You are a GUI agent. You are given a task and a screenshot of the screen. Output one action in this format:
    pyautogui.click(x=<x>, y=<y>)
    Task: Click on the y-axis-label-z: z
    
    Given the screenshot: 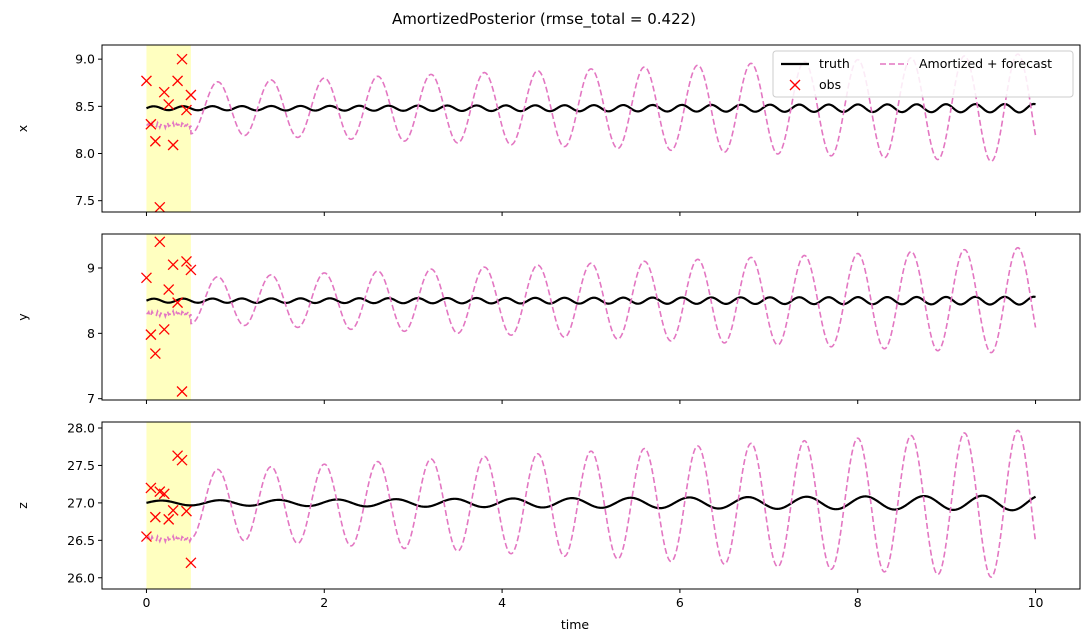 What is the action you would take?
    pyautogui.click(x=22, y=505)
    